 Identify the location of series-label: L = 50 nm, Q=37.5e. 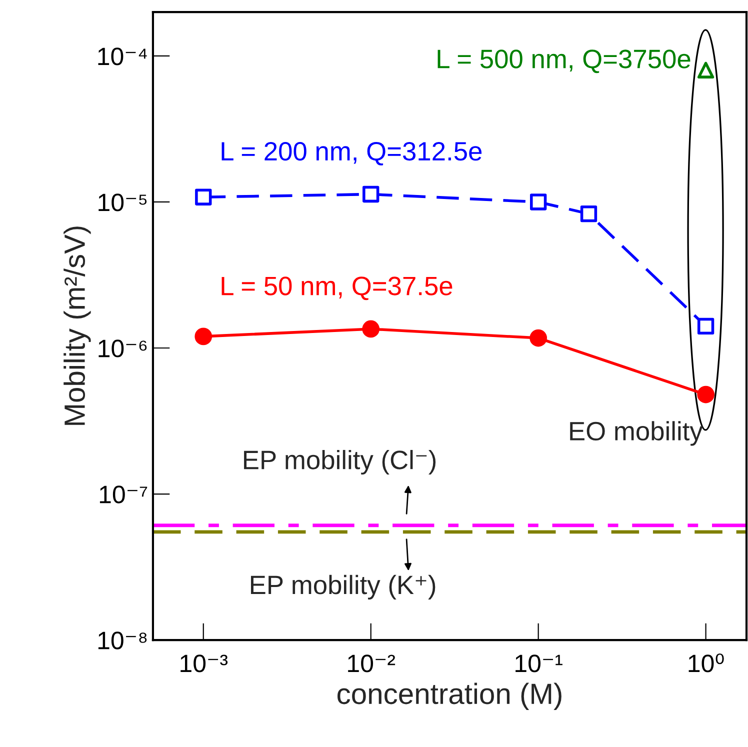
(337, 288).